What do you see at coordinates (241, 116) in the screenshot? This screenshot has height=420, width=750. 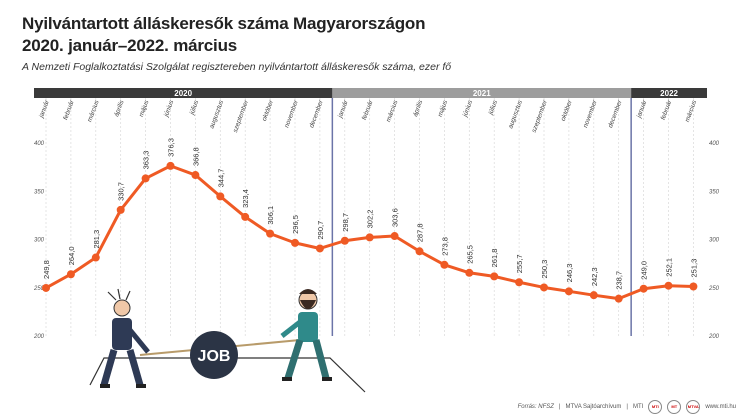 I see `month-label: szeptember` at bounding box center [241, 116].